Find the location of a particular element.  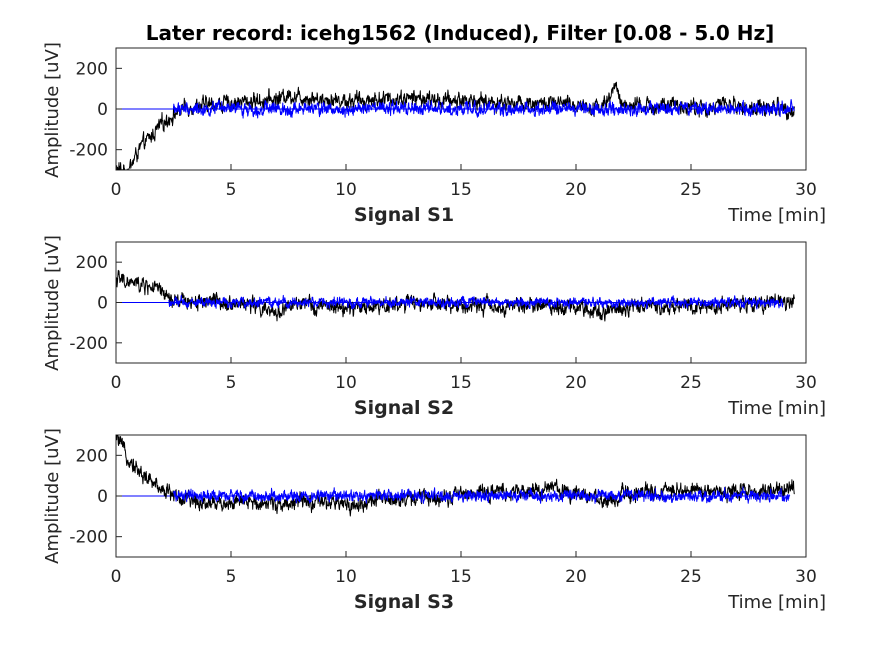

x-axis-label-s2: Time [min] is located at coordinates (776, 408).